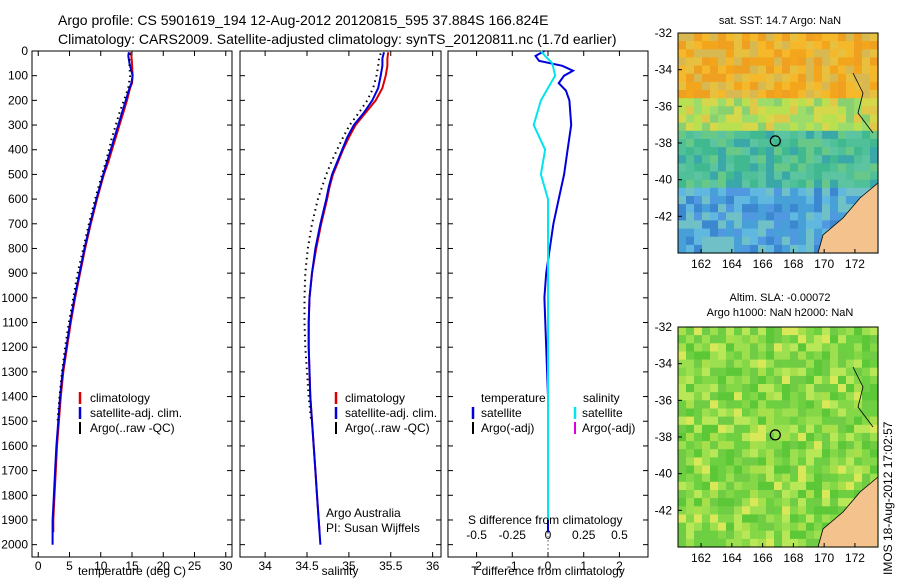 The height and width of the screenshot is (580, 900). What do you see at coordinates (763, 558) in the screenshot?
I see `lon-tick-label: 166` at bounding box center [763, 558].